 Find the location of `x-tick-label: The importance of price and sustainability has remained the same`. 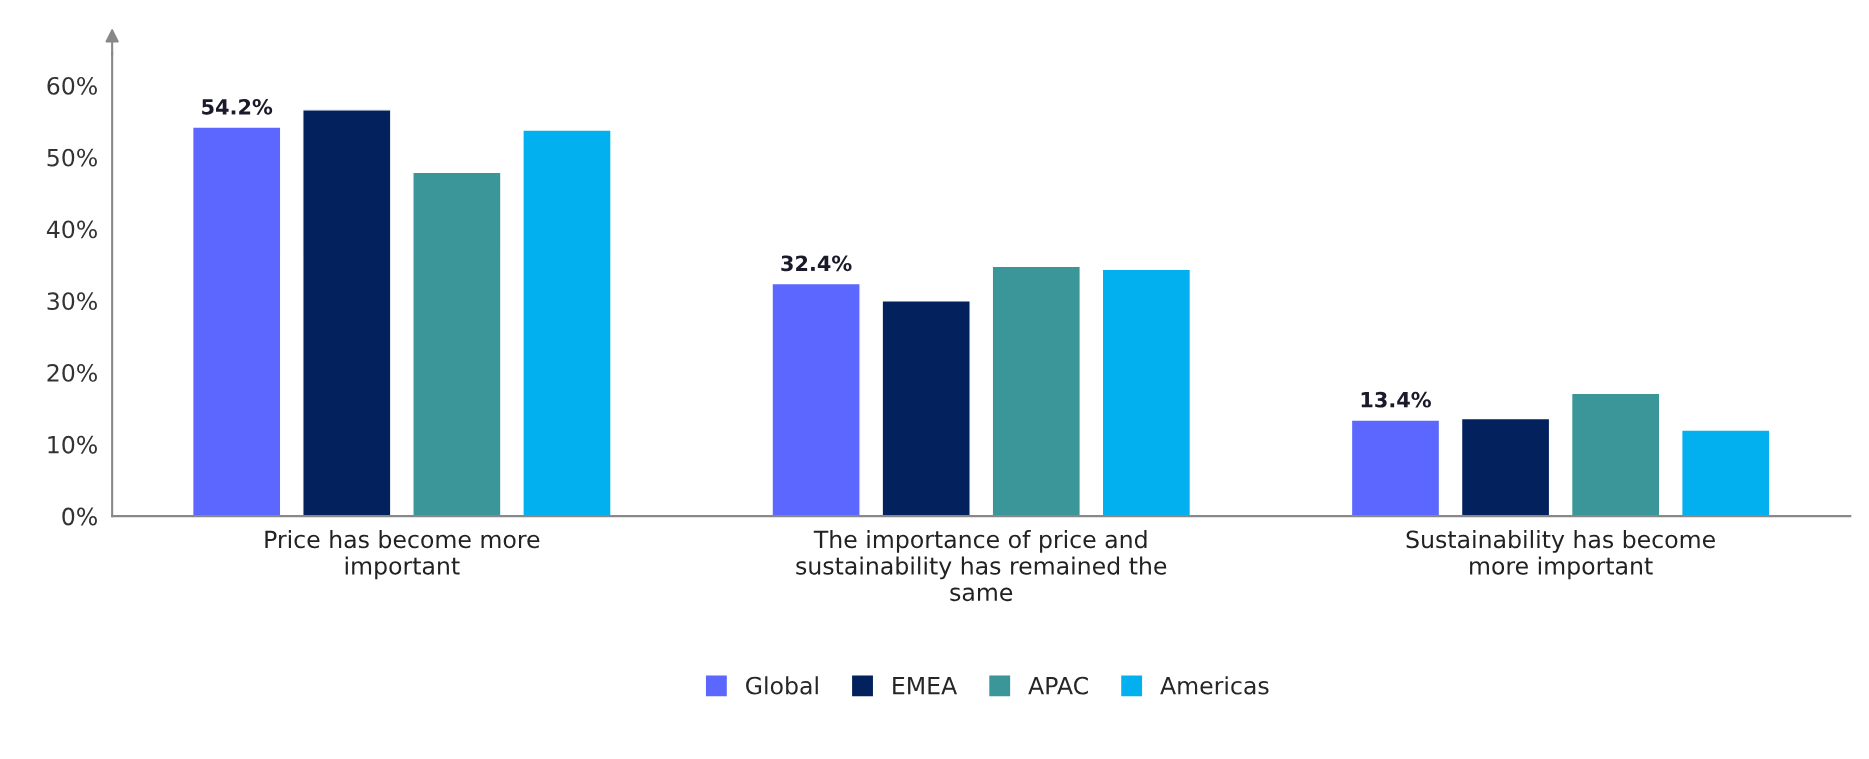

x-tick-label: The importance of price and sustainability has remained the same is located at coordinates (981, 566).